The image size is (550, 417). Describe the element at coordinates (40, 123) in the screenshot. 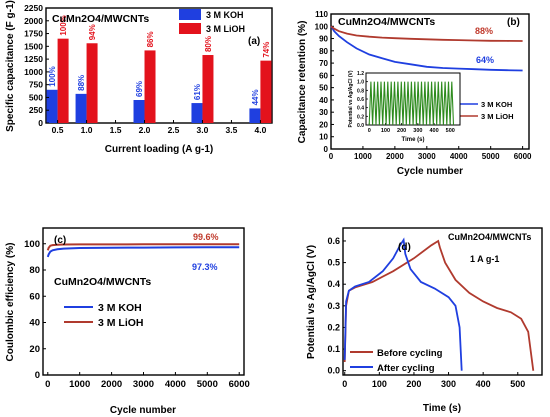

I see `y-tick-label: 0` at that location.